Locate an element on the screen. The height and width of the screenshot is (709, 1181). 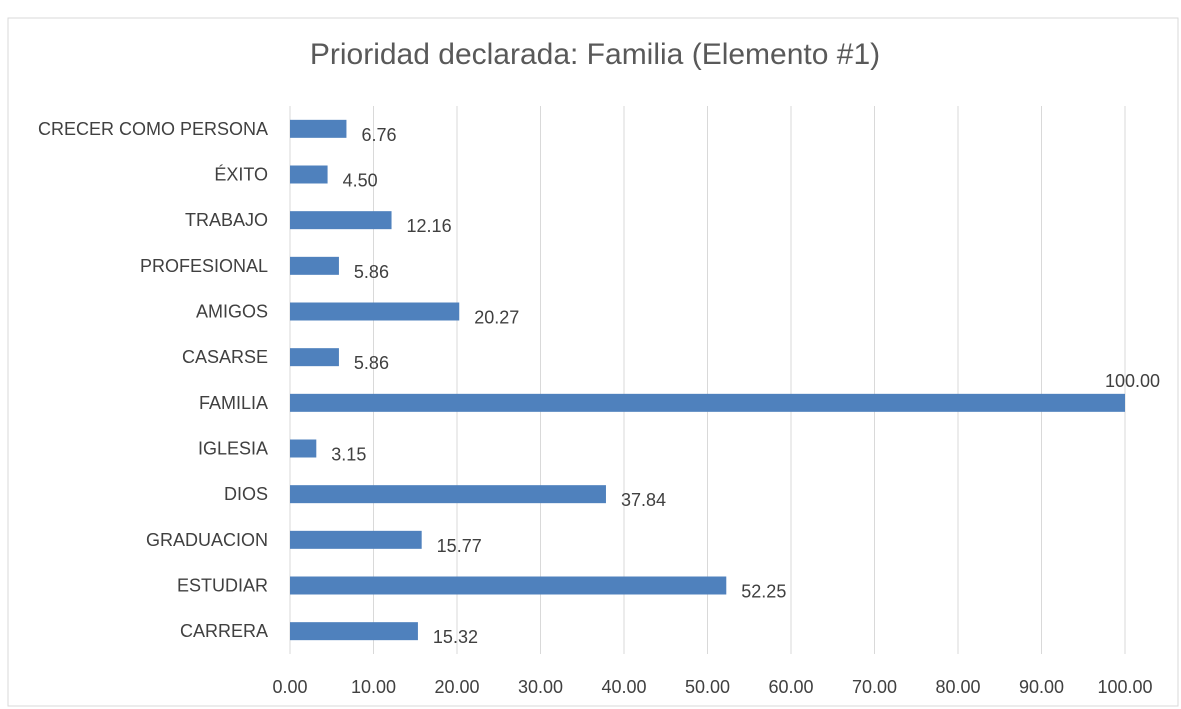
y-tick-label: CARRERA is located at coordinates (224, 631).